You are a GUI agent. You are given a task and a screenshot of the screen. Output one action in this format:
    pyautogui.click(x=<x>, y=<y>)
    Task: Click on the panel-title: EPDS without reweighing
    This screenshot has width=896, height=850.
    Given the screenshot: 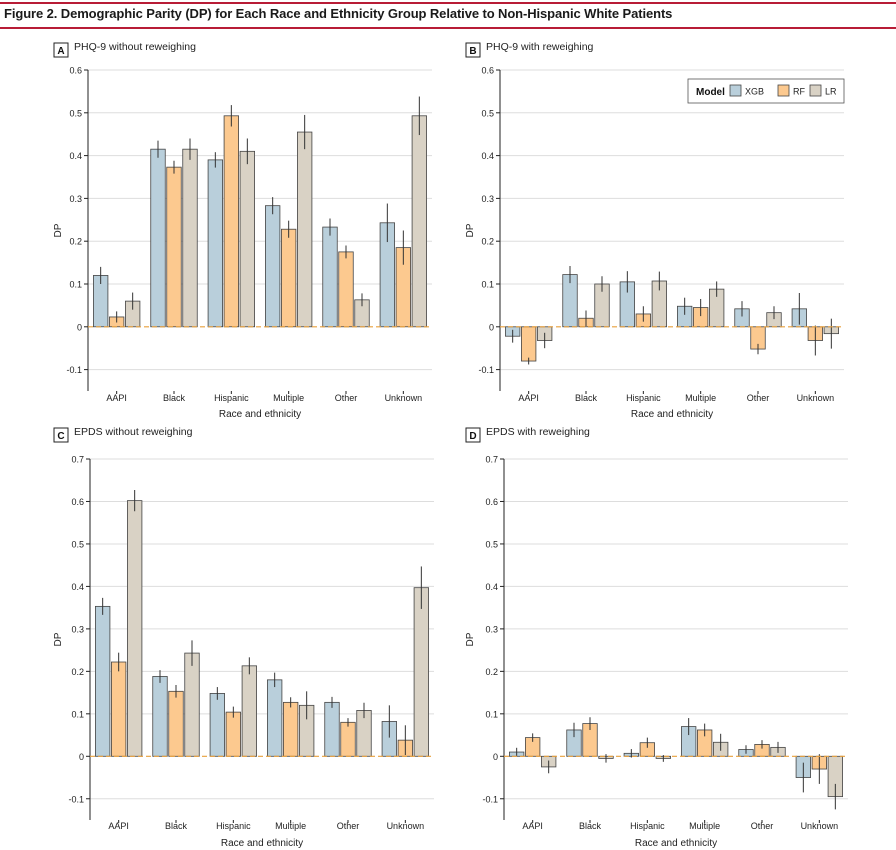 What is the action you would take?
    pyautogui.click(x=133, y=432)
    